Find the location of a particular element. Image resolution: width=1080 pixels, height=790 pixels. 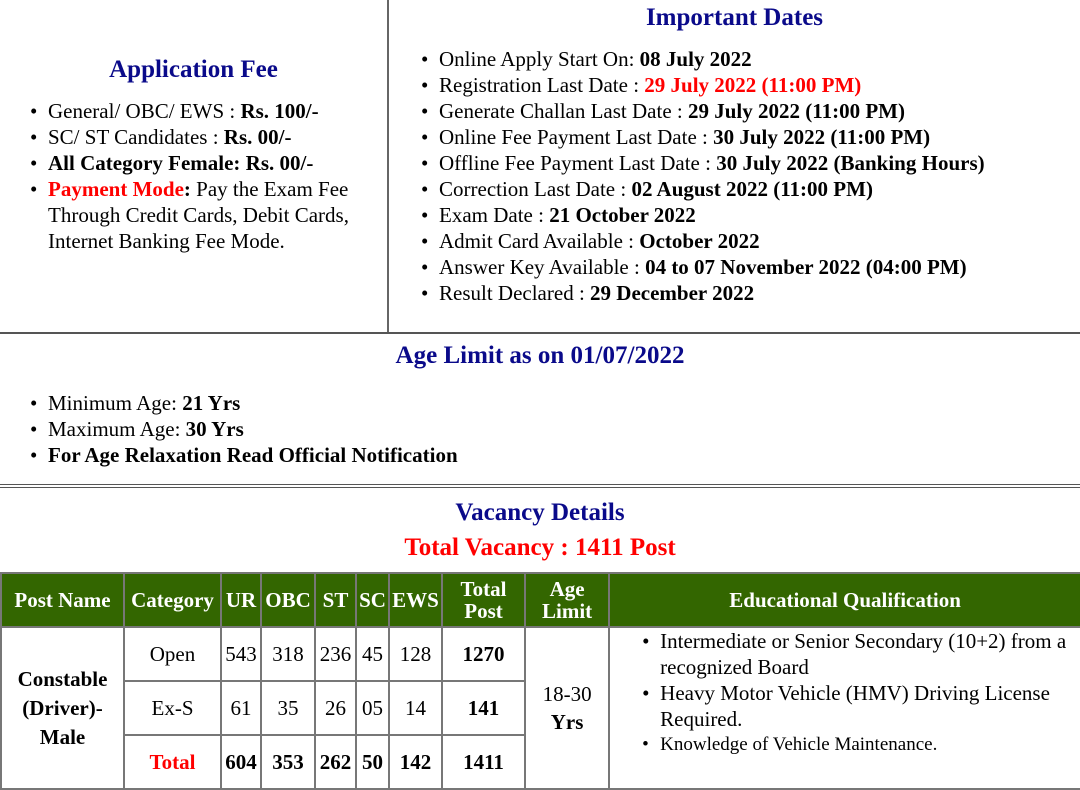

count-cell: 14 is located at coordinates (415, 708).